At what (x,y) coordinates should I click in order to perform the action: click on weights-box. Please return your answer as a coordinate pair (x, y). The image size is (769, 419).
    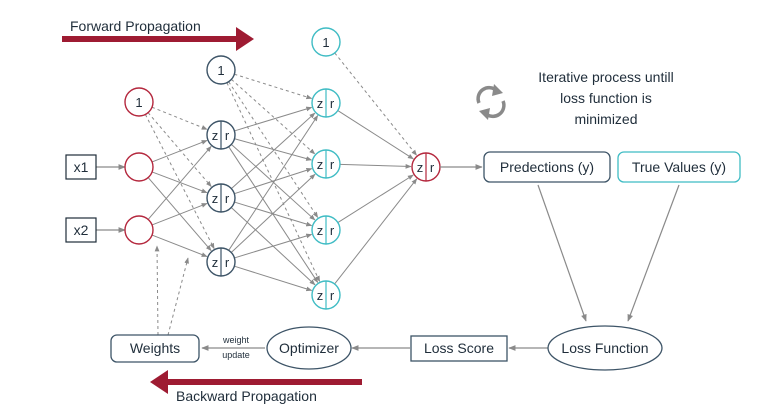
    Looking at the image, I should click on (155, 348).